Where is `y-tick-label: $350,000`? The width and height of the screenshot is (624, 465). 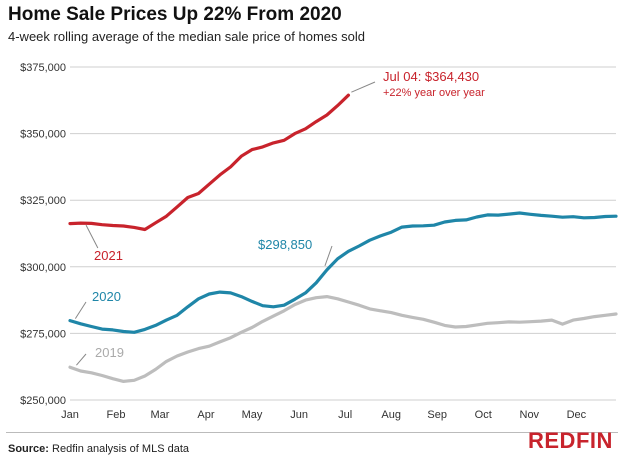 y-tick-label: $350,000 is located at coordinates (43, 135).